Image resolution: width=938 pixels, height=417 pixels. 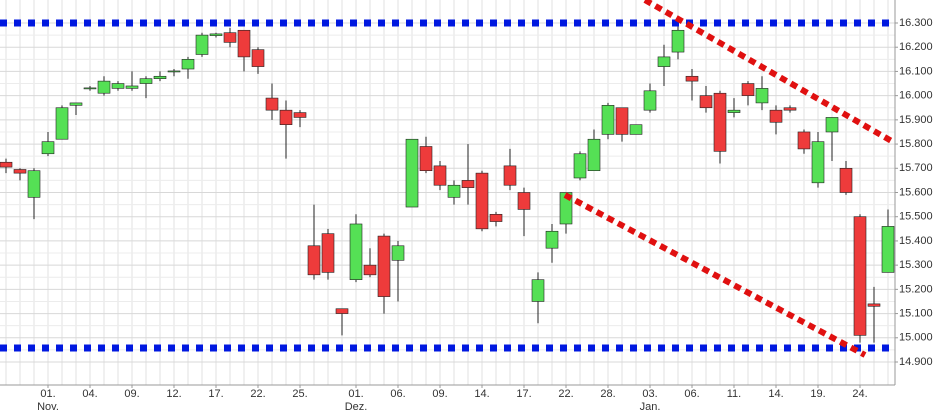 What do you see at coordinates (916, 217) in the screenshot?
I see `y-tick-label: 15.500` at bounding box center [916, 217].